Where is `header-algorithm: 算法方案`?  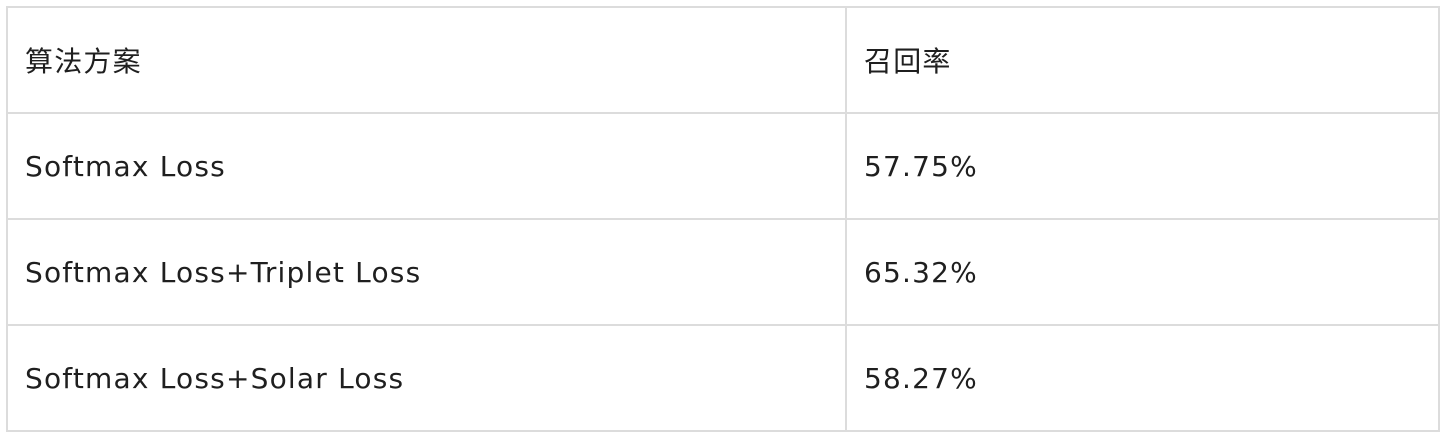
header-algorithm: 算法方案 is located at coordinates (426, 60).